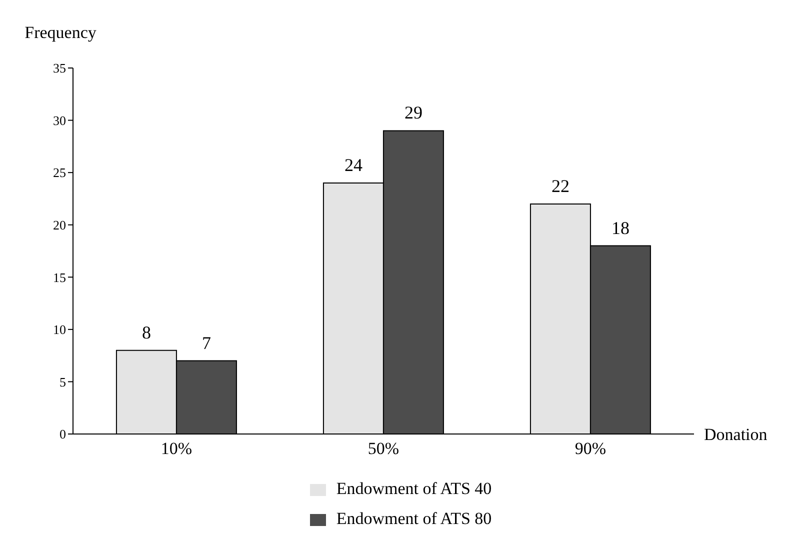  Describe the element at coordinates (60, 32) in the screenshot. I see `y-axis-title: Frequency` at that location.